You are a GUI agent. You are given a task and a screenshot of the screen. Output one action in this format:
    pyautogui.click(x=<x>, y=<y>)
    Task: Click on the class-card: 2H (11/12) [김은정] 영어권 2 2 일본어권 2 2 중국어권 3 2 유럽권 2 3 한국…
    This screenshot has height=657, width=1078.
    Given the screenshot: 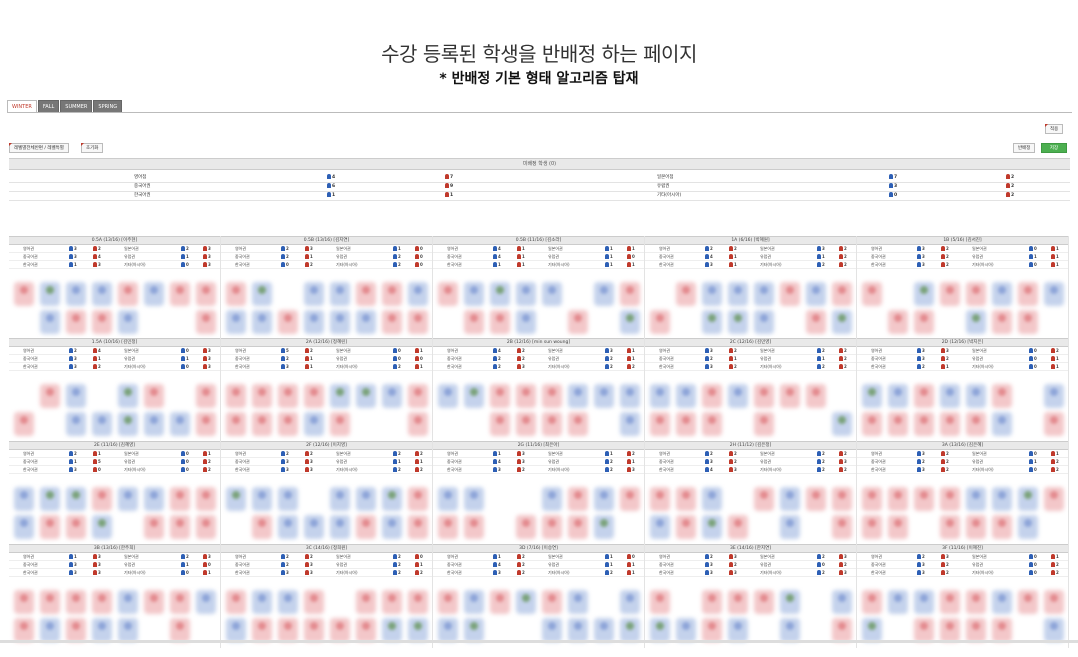 What is the action you would take?
    pyautogui.click(x=751, y=493)
    